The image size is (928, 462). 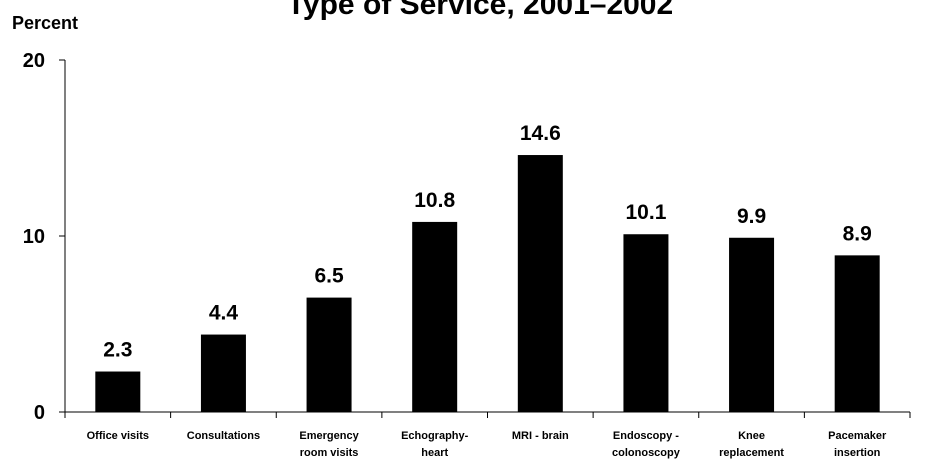 What do you see at coordinates (224, 313) in the screenshot?
I see `data-label: 4.4` at bounding box center [224, 313].